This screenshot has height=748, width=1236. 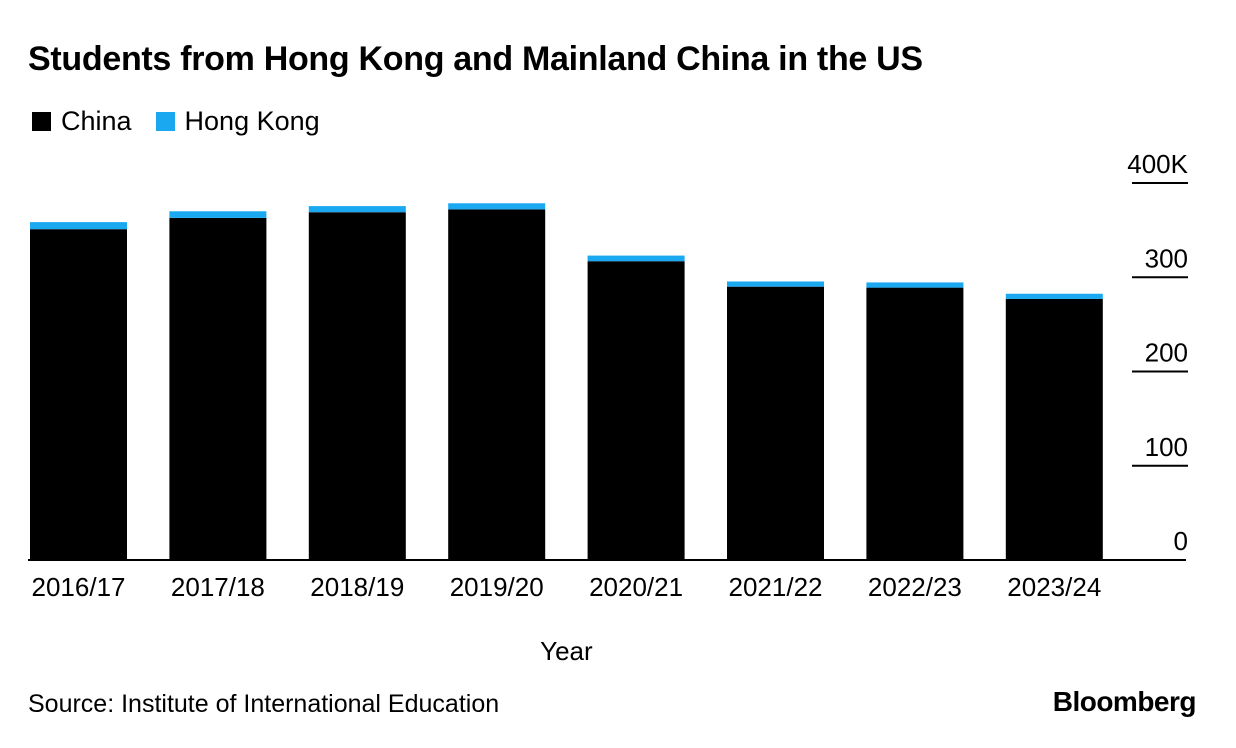 What do you see at coordinates (1124, 701) in the screenshot?
I see `bloomberg-logo: Bloomberg` at bounding box center [1124, 701].